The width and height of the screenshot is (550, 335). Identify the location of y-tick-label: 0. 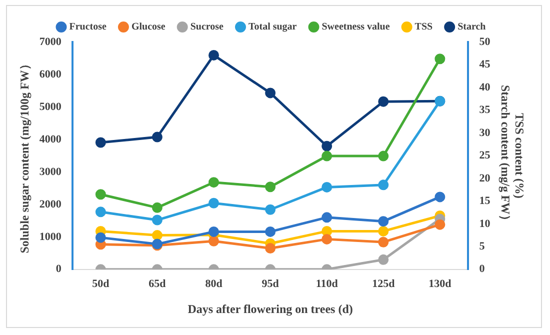
(59, 269).